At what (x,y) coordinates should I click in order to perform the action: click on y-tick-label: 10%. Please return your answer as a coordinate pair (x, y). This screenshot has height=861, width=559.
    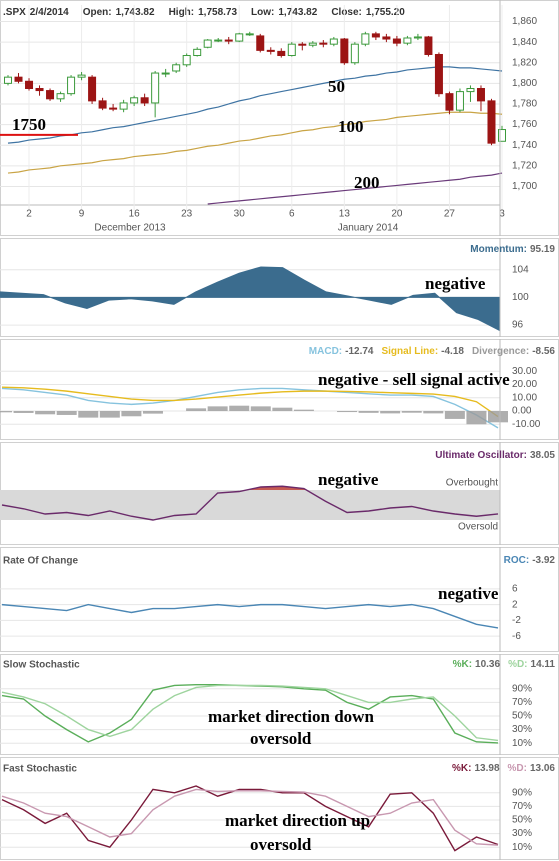
    Looking at the image, I should click on (522, 847).